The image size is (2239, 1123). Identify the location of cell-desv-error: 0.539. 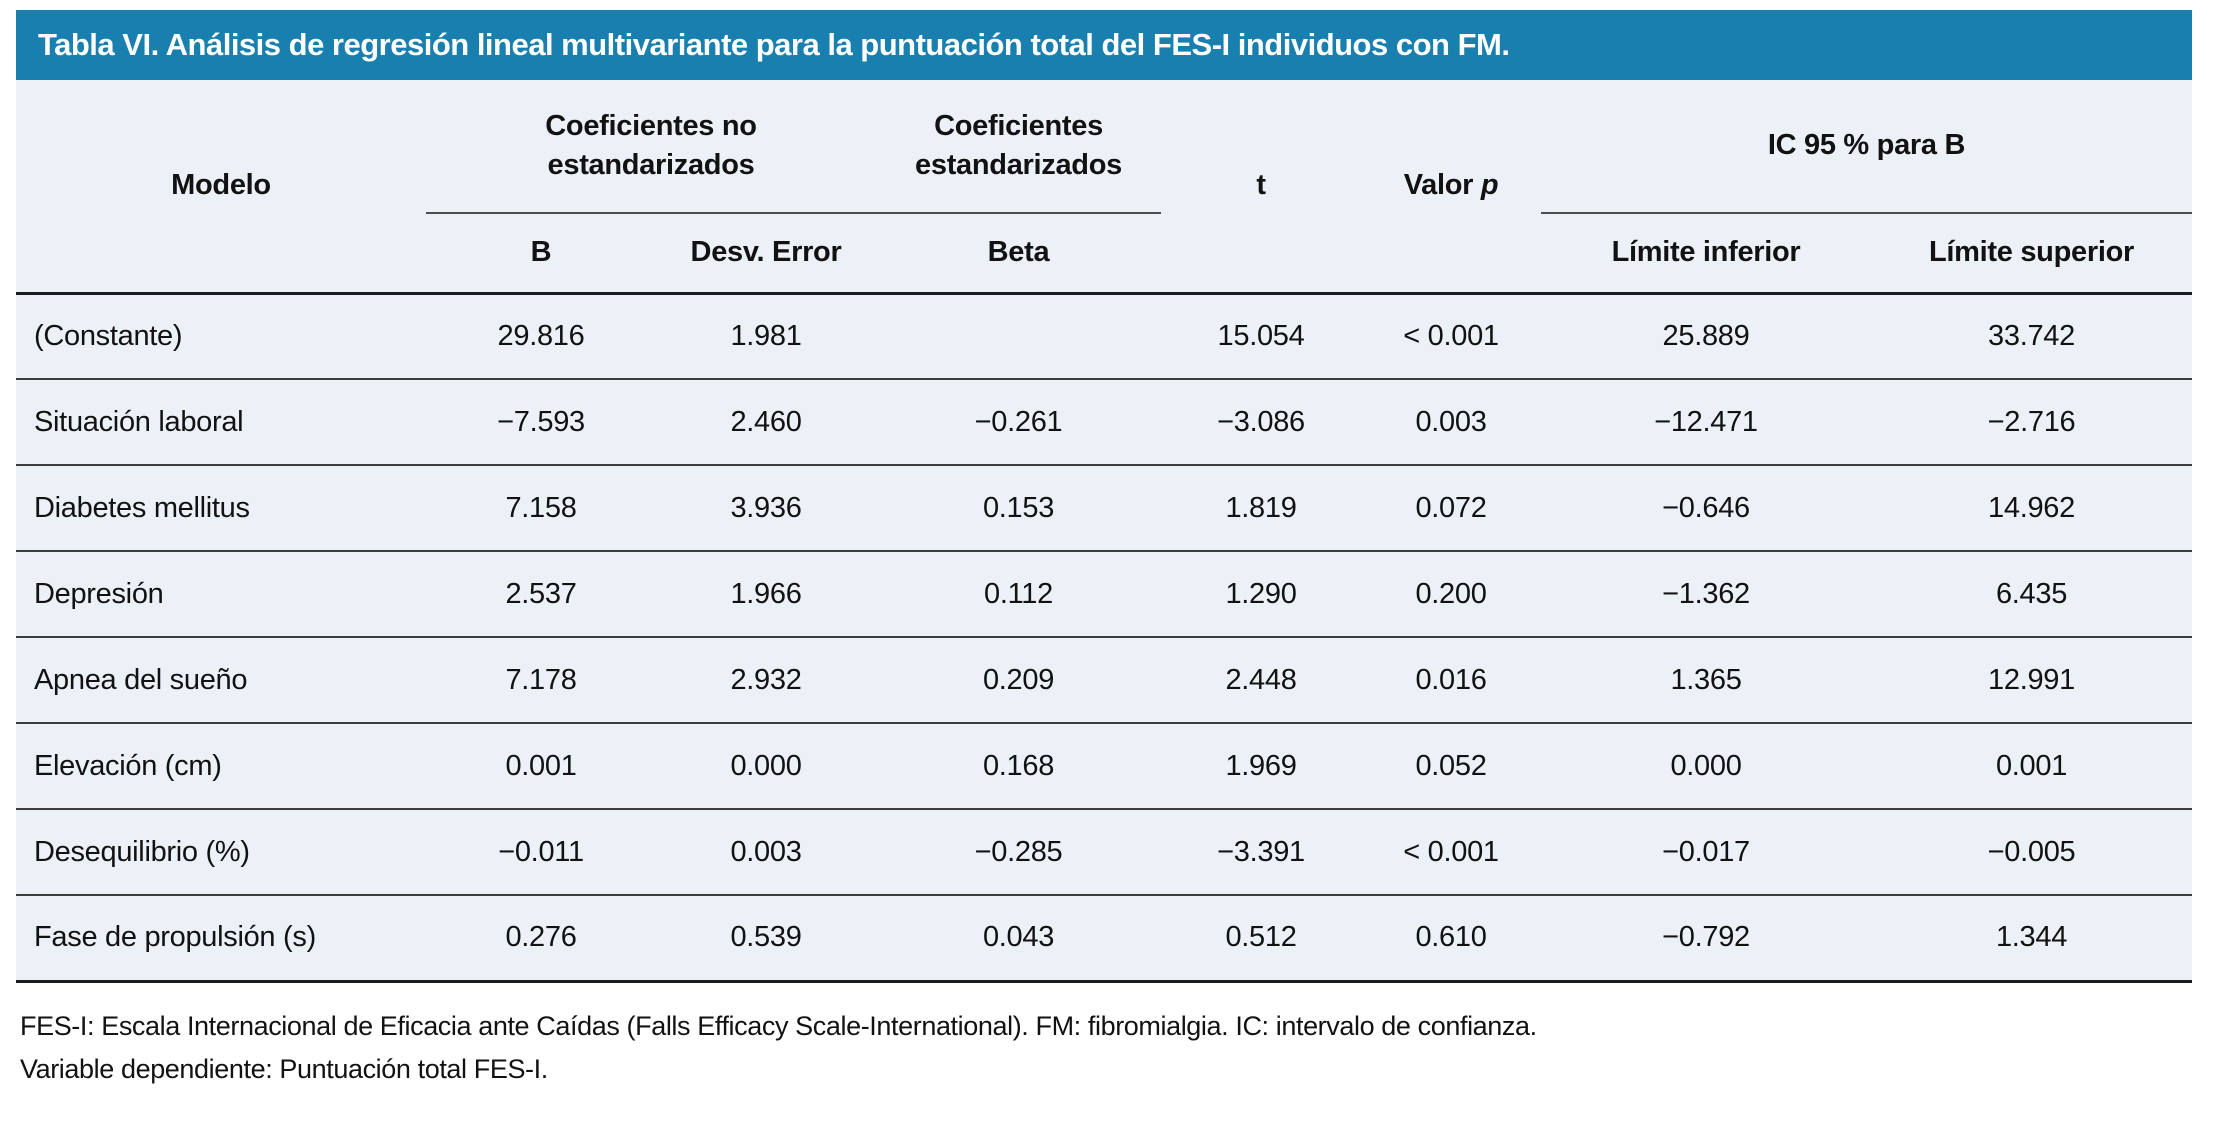
(766, 939).